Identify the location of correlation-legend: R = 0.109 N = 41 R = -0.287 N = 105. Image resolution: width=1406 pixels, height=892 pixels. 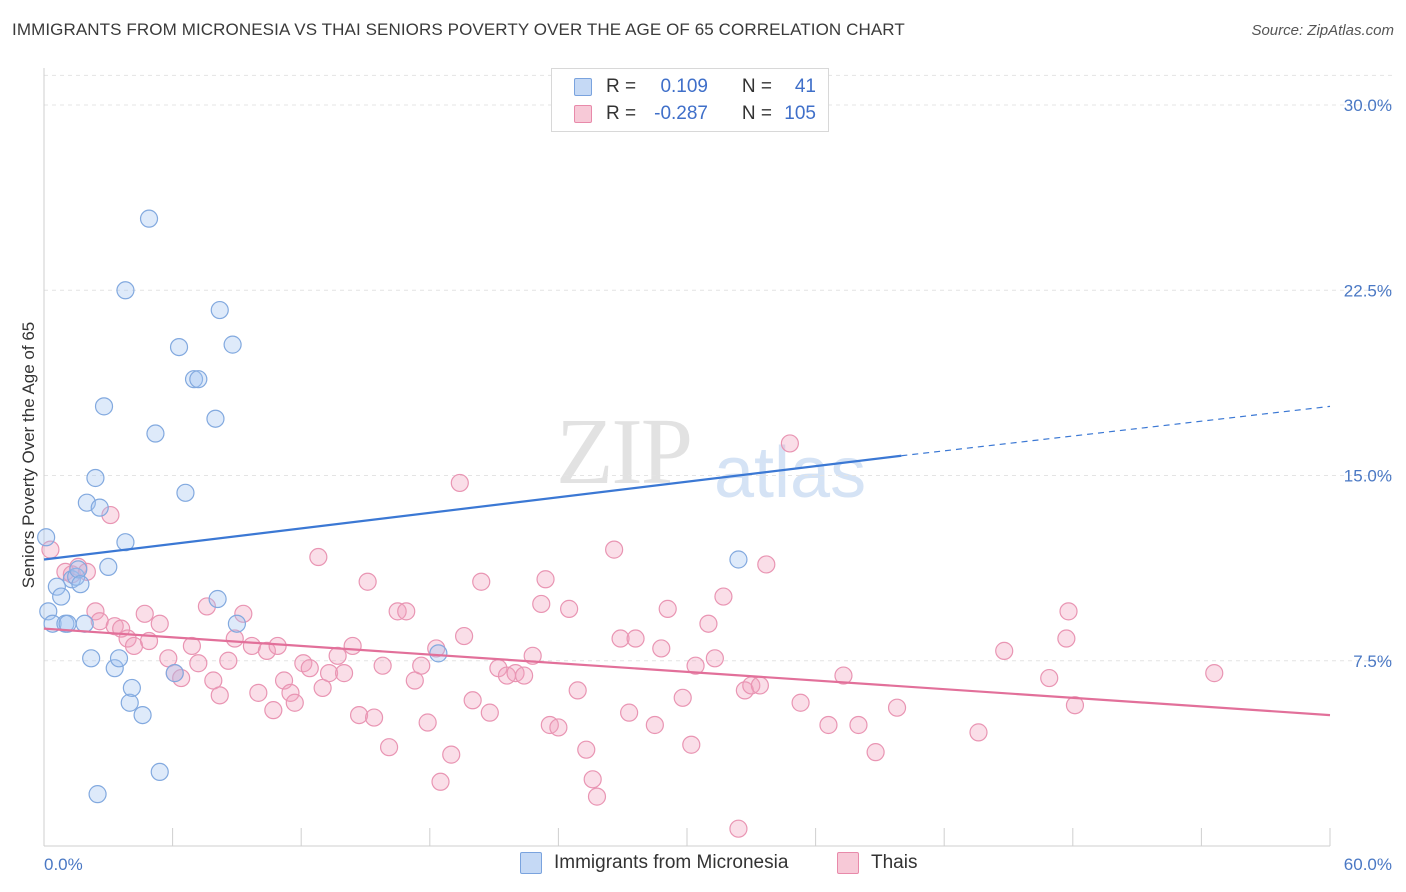
(690, 100).